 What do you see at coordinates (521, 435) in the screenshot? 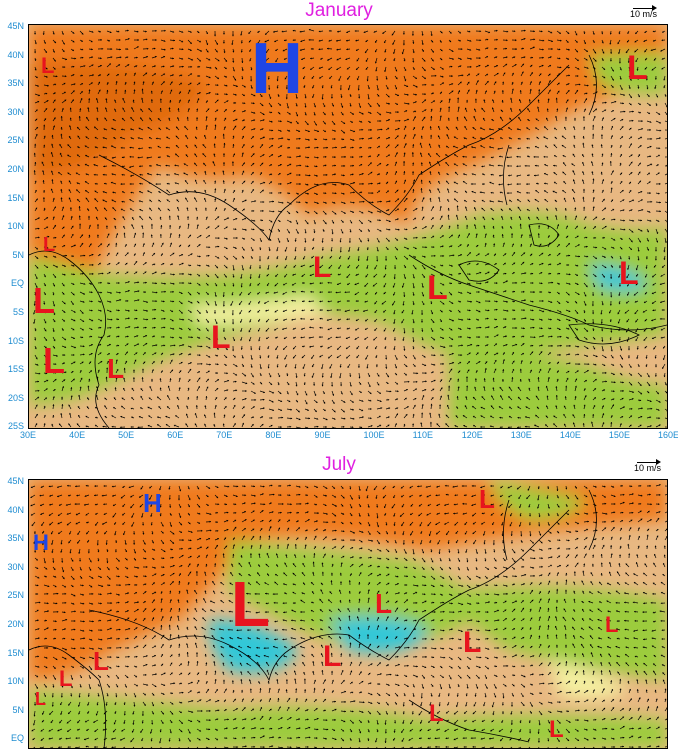
I see `lon-label: 130E` at bounding box center [521, 435].